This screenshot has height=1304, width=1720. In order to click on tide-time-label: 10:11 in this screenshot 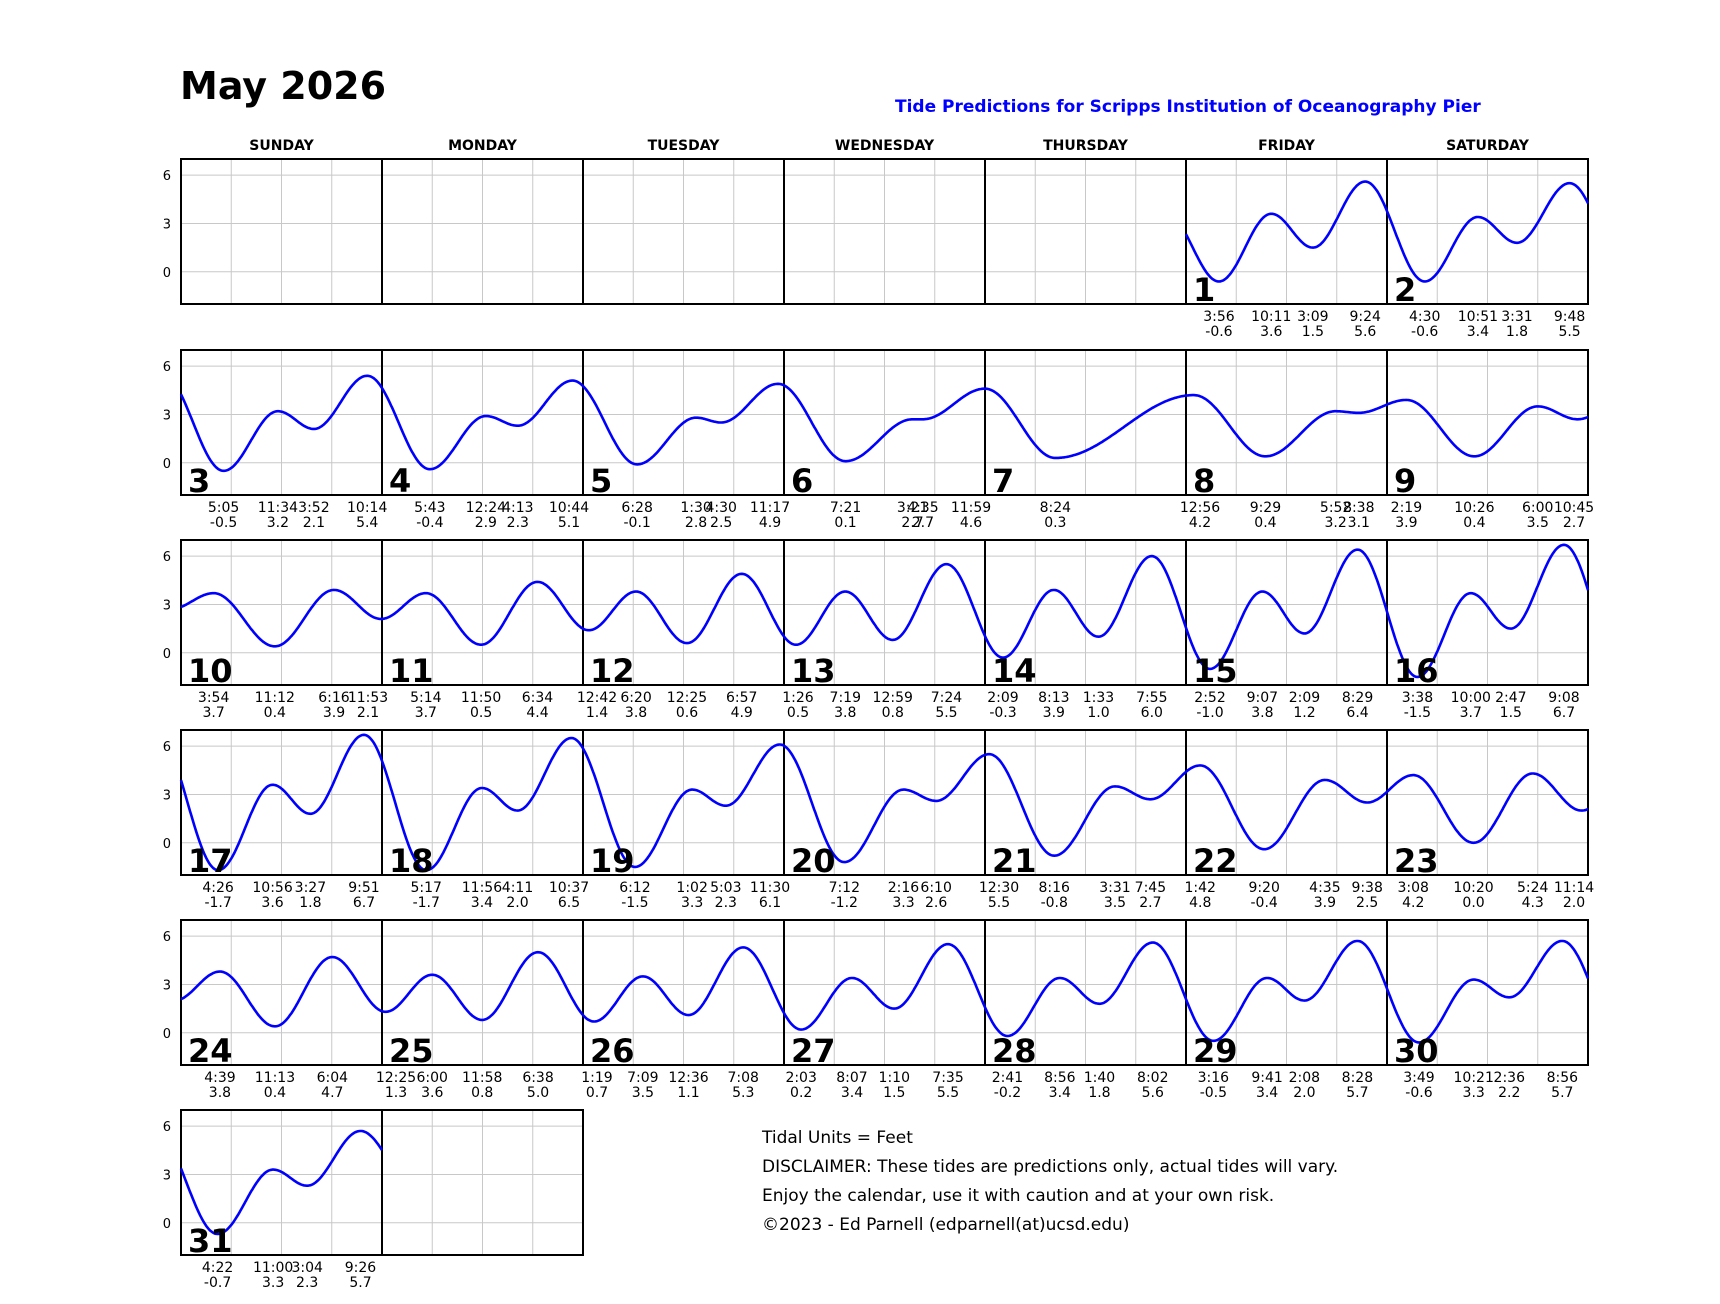, I will do `click(1271, 317)`.